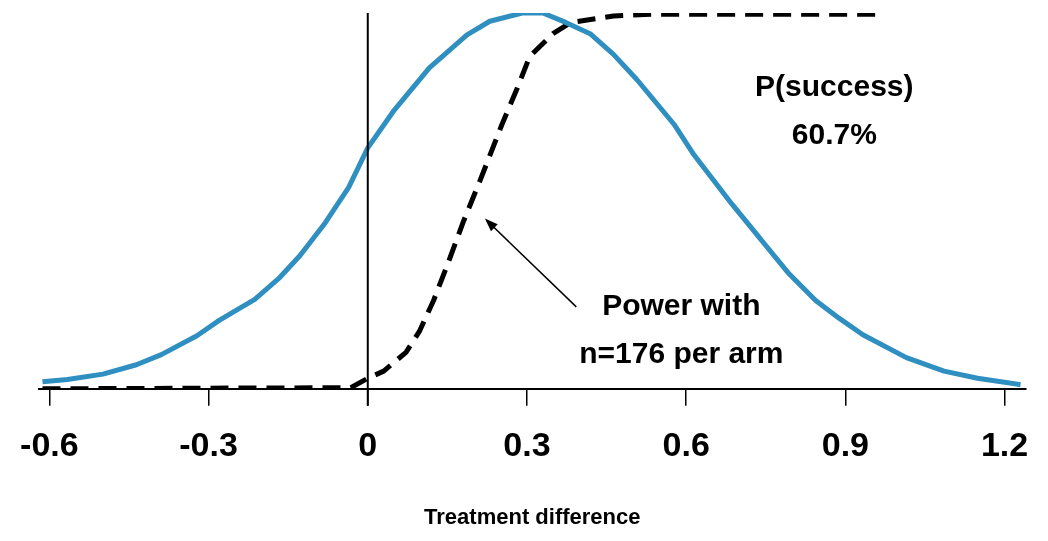 This screenshot has height=541, width=1048. Describe the element at coordinates (686, 443) in the screenshot. I see `x-tick-label: 0.6` at that location.